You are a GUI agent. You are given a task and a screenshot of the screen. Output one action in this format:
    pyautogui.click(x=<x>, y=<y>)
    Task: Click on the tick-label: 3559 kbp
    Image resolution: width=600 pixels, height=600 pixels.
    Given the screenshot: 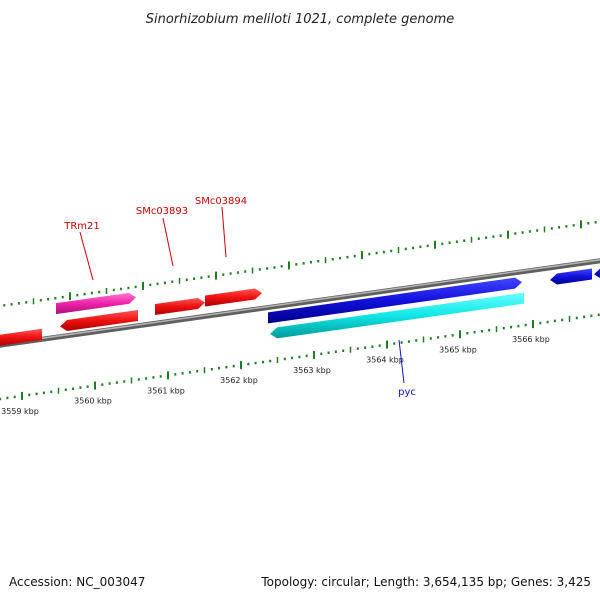 What is the action you would take?
    pyautogui.click(x=20, y=411)
    